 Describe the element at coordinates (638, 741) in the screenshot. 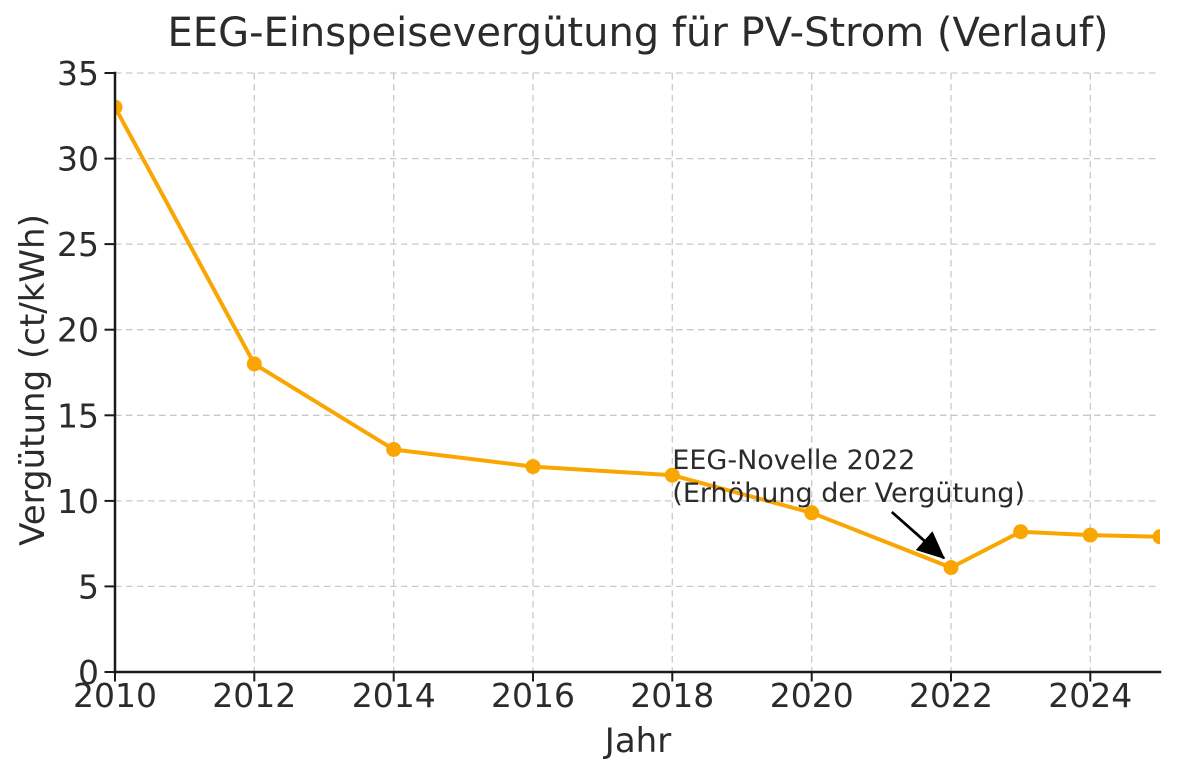

I see `x-axis-label: Jahr` at that location.